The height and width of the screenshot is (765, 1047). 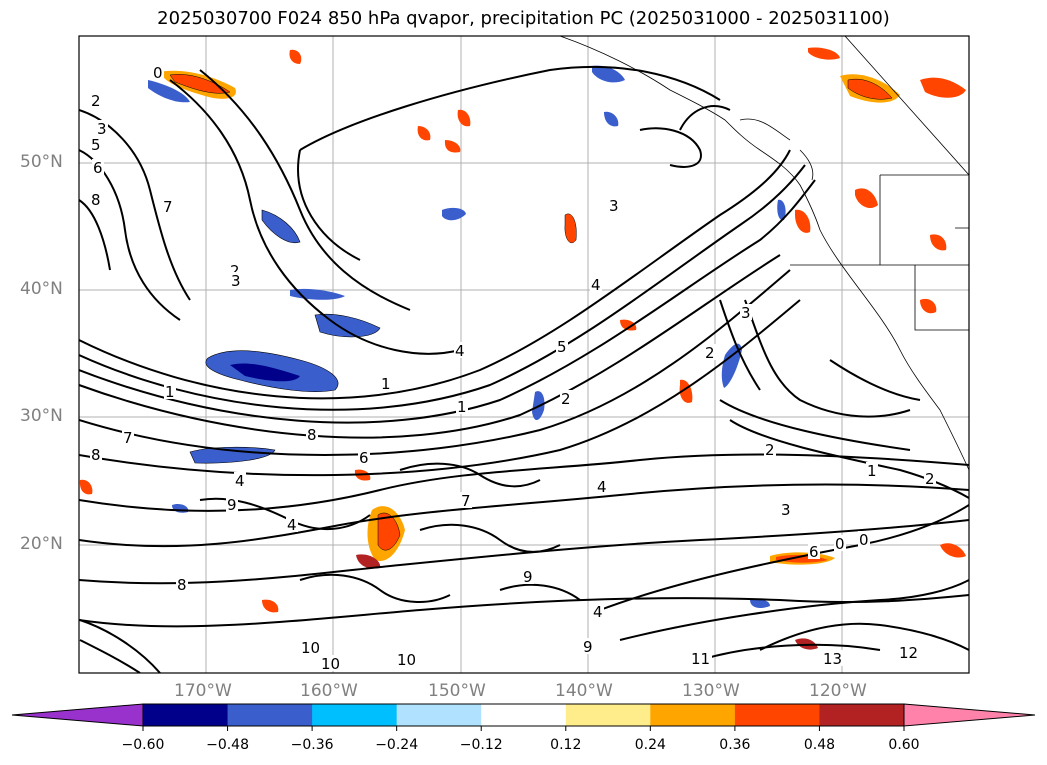 I want to click on colorbar, so click(x=523, y=717).